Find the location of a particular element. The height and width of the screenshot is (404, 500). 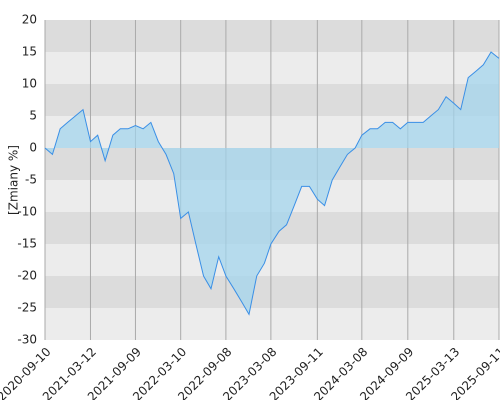

y-tick-label: 5 is located at coordinates (33, 116).